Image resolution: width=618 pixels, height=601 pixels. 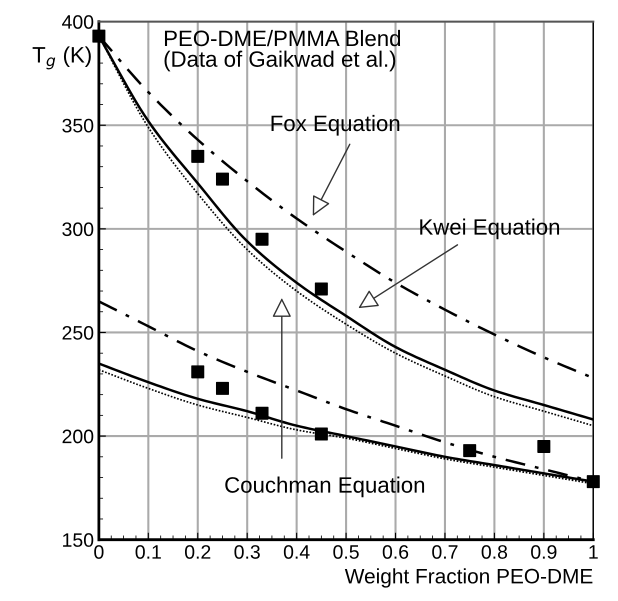 What do you see at coordinates (78, 229) in the screenshot?
I see `y-tick-label: 300` at bounding box center [78, 229].